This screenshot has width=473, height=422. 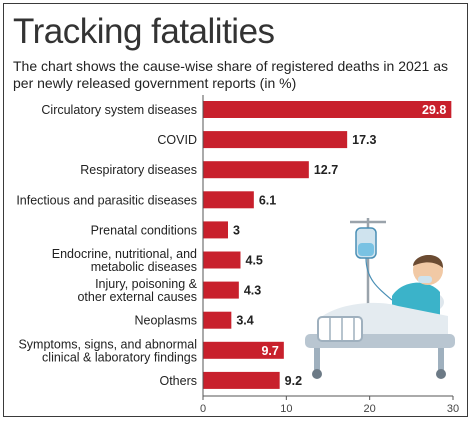 What do you see at coordinates (254, 261) in the screenshot?
I see `value-label: 4.5` at bounding box center [254, 261].